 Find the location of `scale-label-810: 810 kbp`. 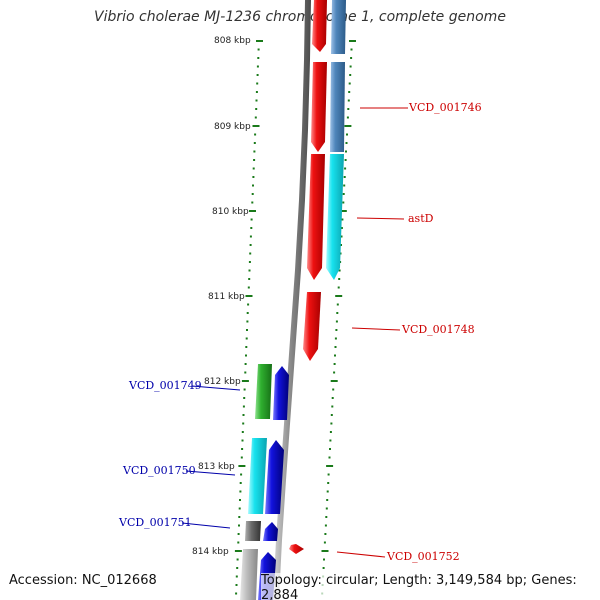

scale-label-810: 810 kbp is located at coordinates (230, 212).